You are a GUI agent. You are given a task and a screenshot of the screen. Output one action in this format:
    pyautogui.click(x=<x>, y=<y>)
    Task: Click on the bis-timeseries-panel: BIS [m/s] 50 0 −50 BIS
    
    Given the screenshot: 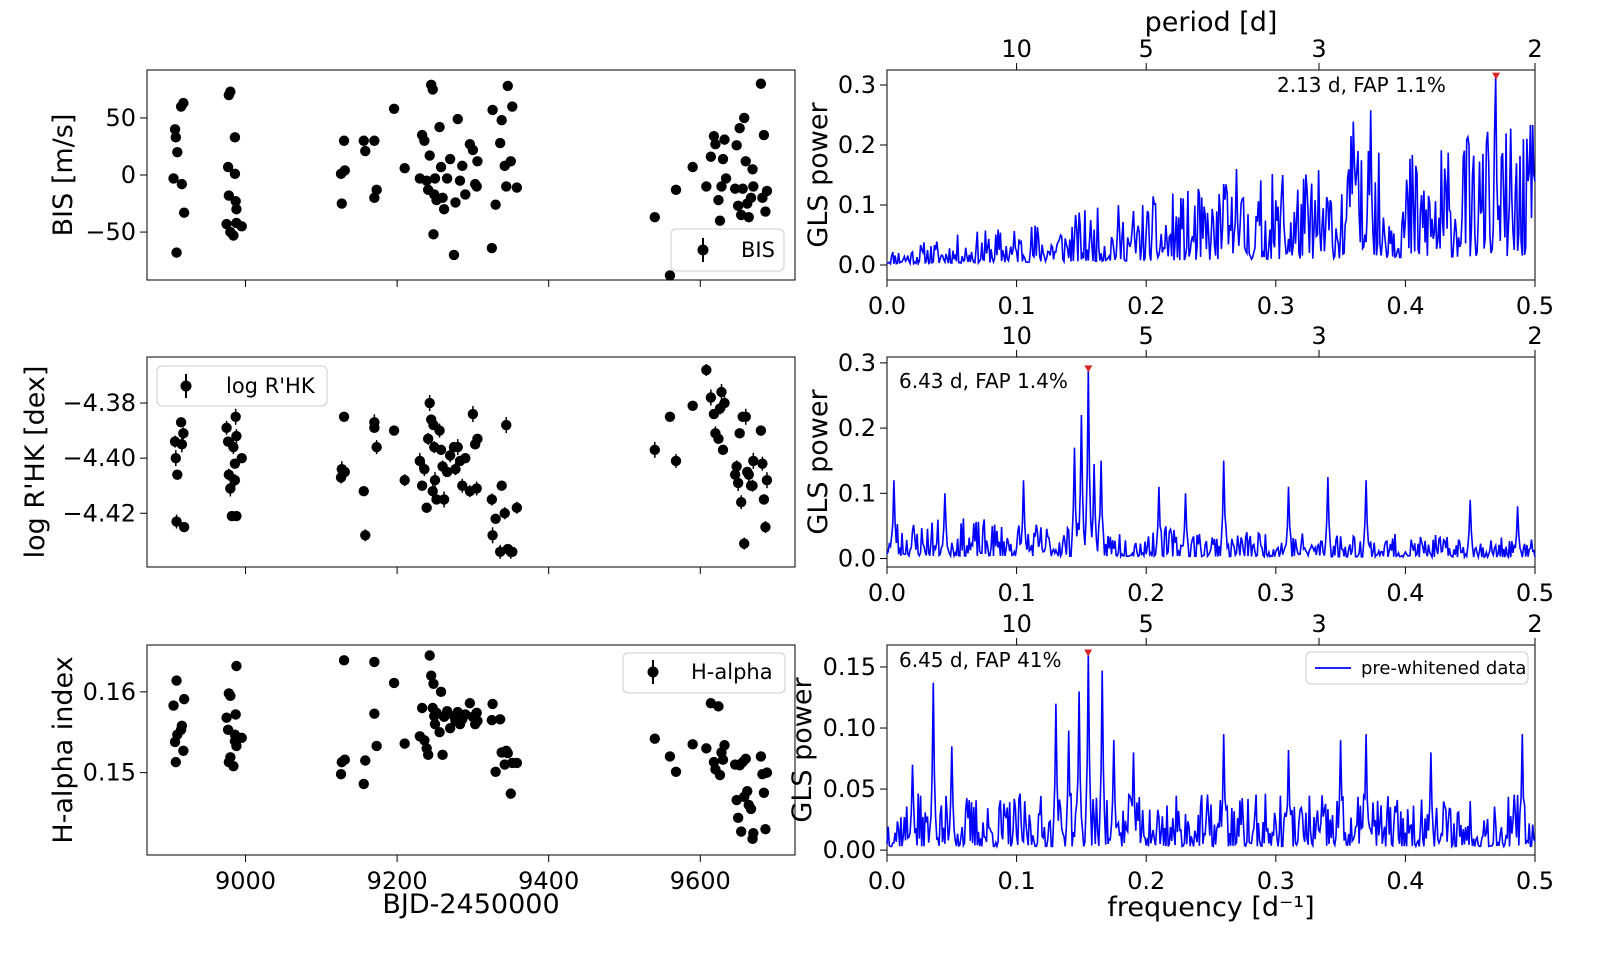 What is the action you would take?
    pyautogui.click(x=422, y=178)
    